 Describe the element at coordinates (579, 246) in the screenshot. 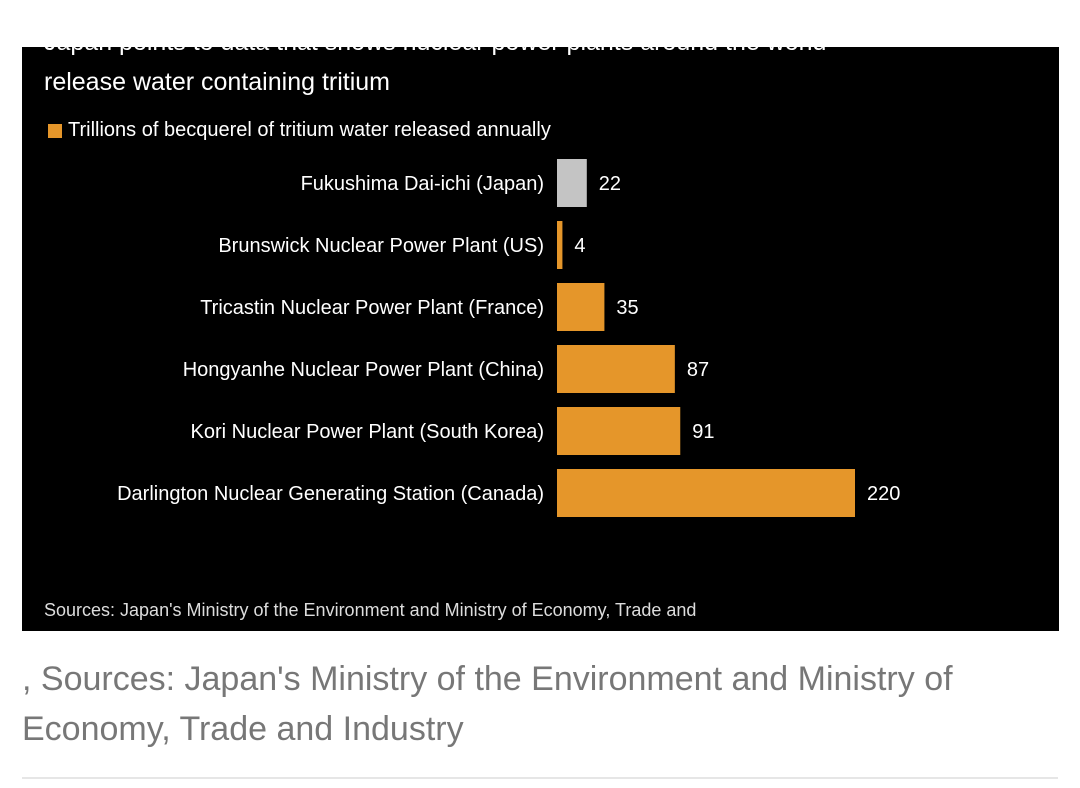

I see `value-label: 4` at that location.